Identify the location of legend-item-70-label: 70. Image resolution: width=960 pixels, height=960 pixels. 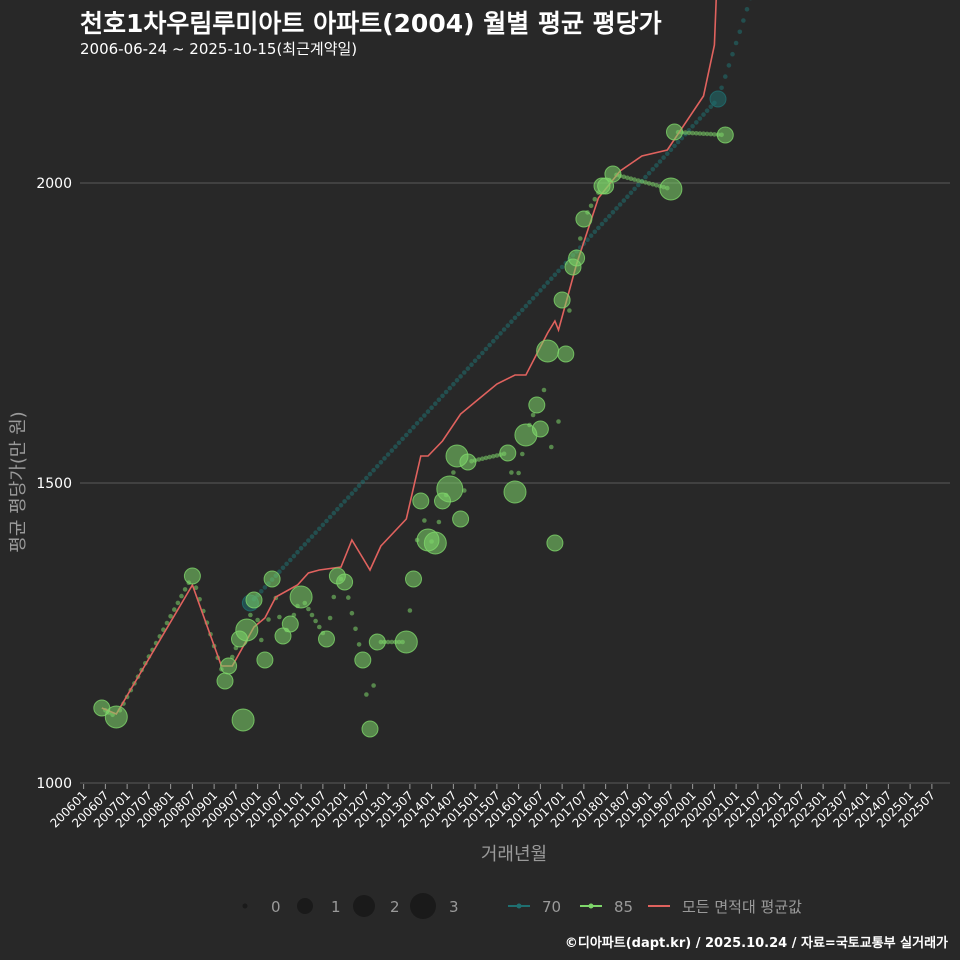
(551, 907).